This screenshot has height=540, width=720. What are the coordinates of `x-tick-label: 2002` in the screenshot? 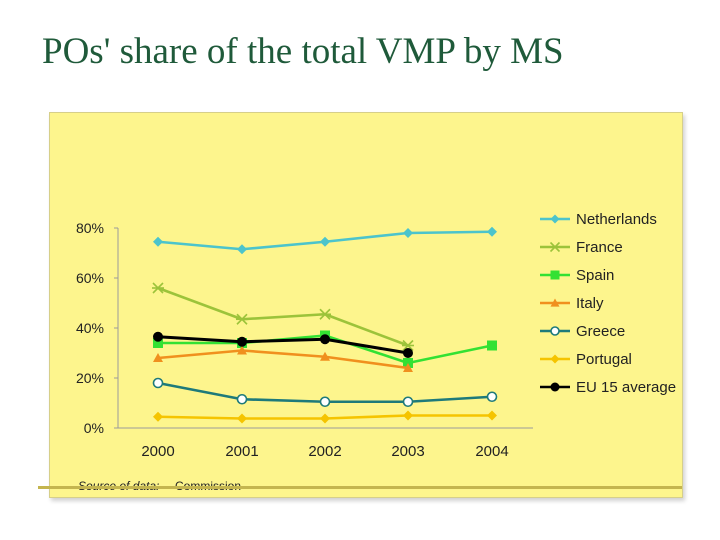 It's located at (324, 451).